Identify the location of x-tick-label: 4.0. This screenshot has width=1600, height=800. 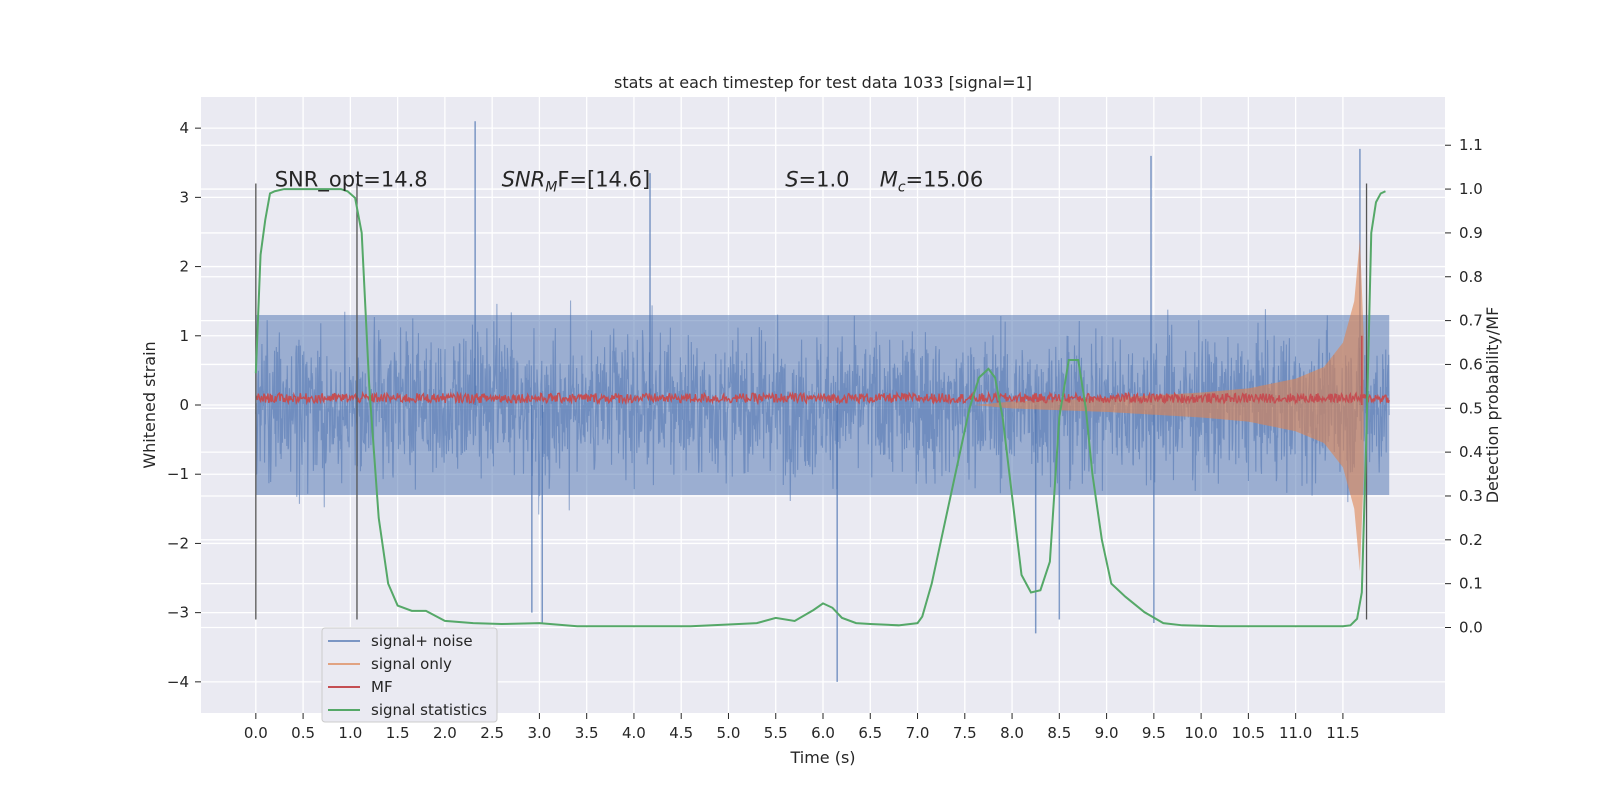
(634, 733).